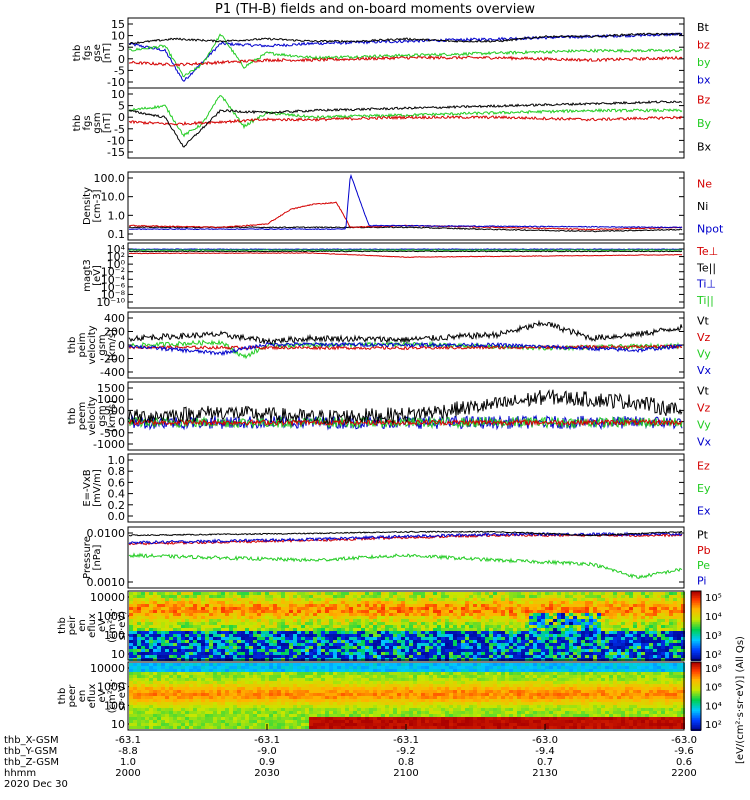 The width and height of the screenshot is (750, 800). I want to click on y-tick-label: 10⁻⁶, so click(113, 287).